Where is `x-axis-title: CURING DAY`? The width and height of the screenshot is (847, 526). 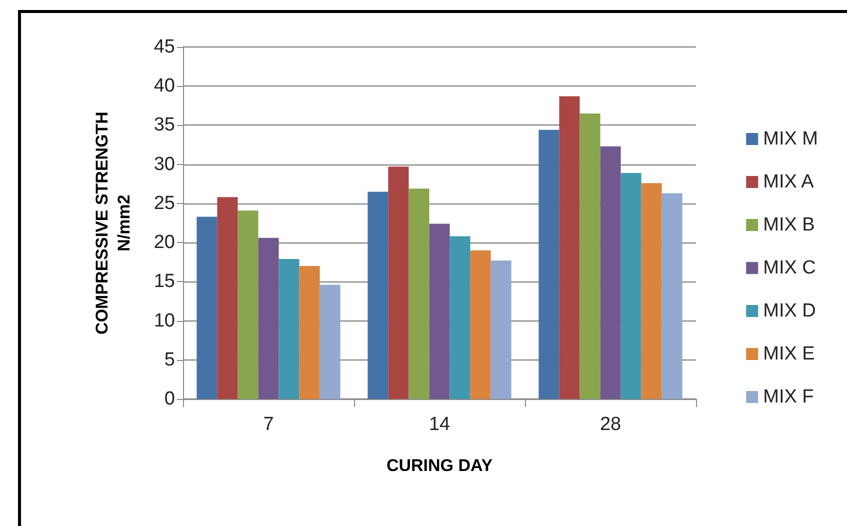 x-axis-title: CURING DAY is located at coordinates (440, 465).